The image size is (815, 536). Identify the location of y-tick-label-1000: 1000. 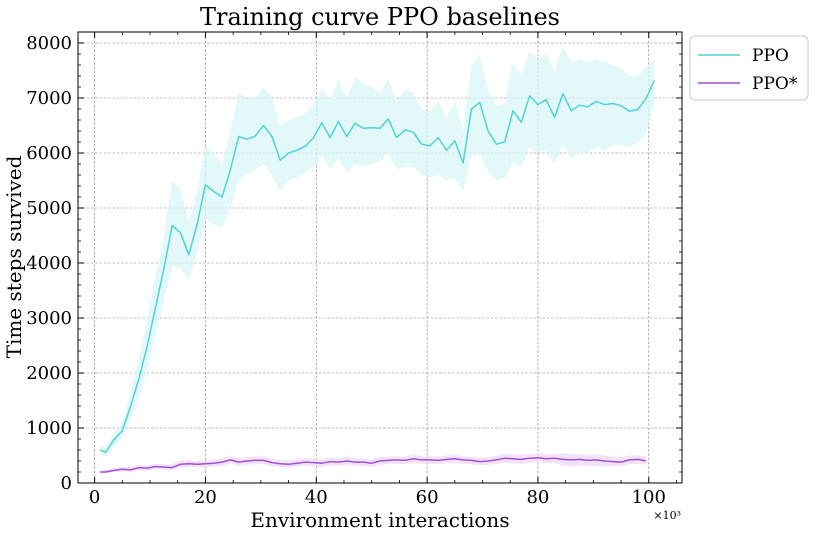
(49, 428).